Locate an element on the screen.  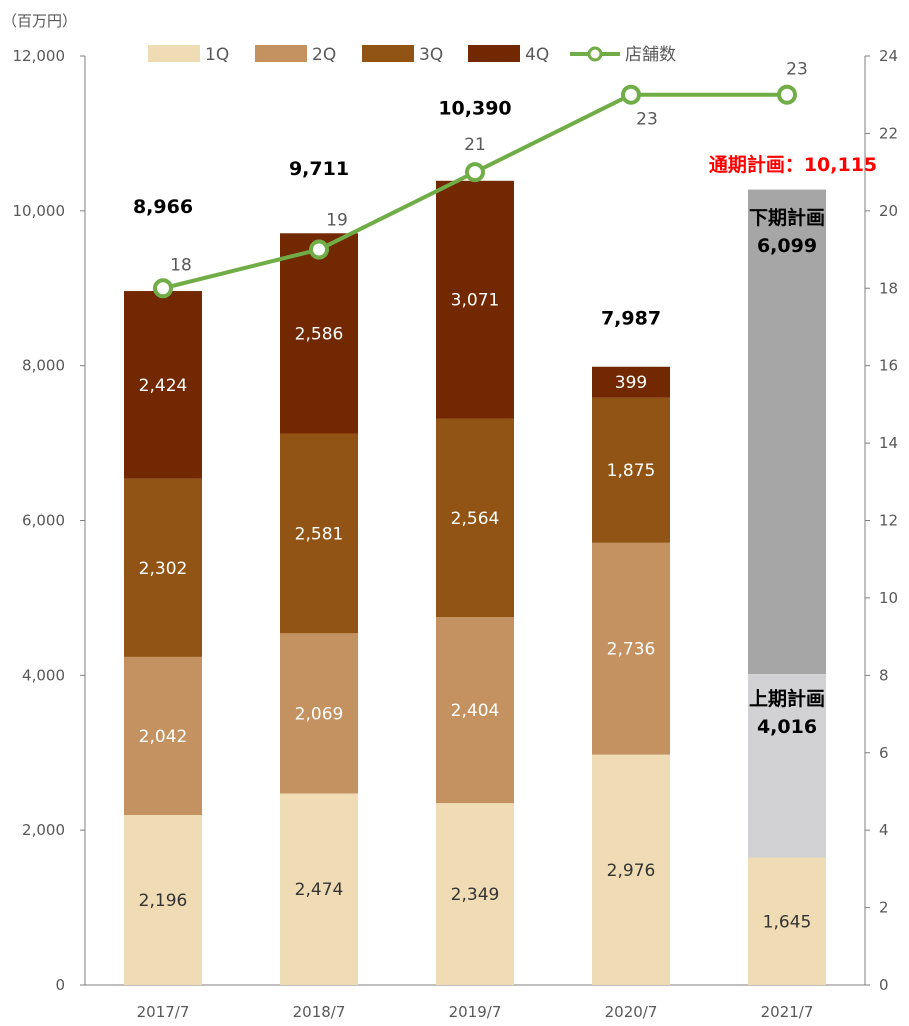
bar-value-label: 2,736 is located at coordinates (631, 650).